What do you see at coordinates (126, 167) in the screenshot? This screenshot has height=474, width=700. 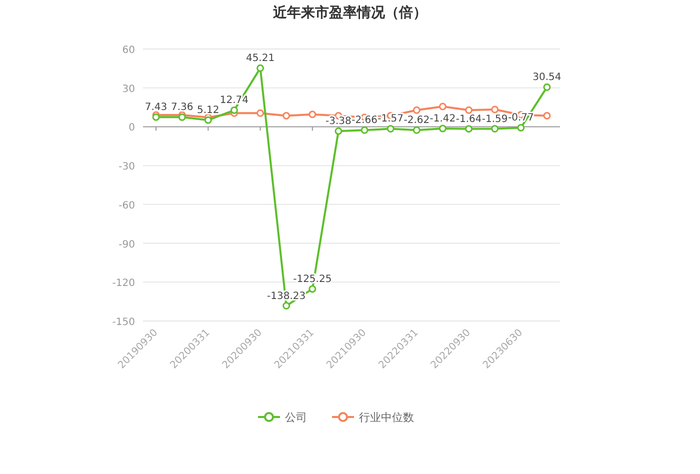 I see `y-tick-label: -30` at bounding box center [126, 167].